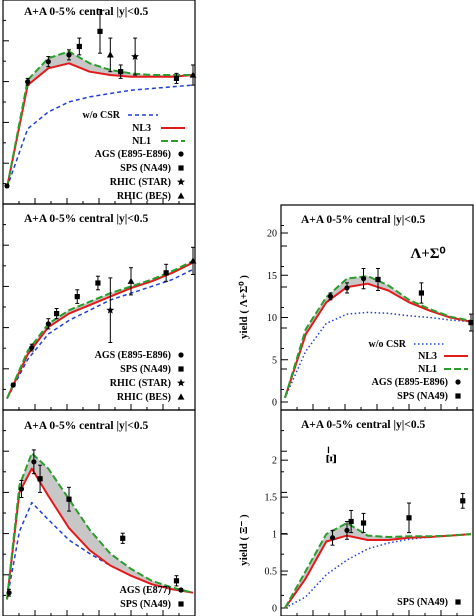  I want to click on y-tick-label: 15, so click(272, 276).